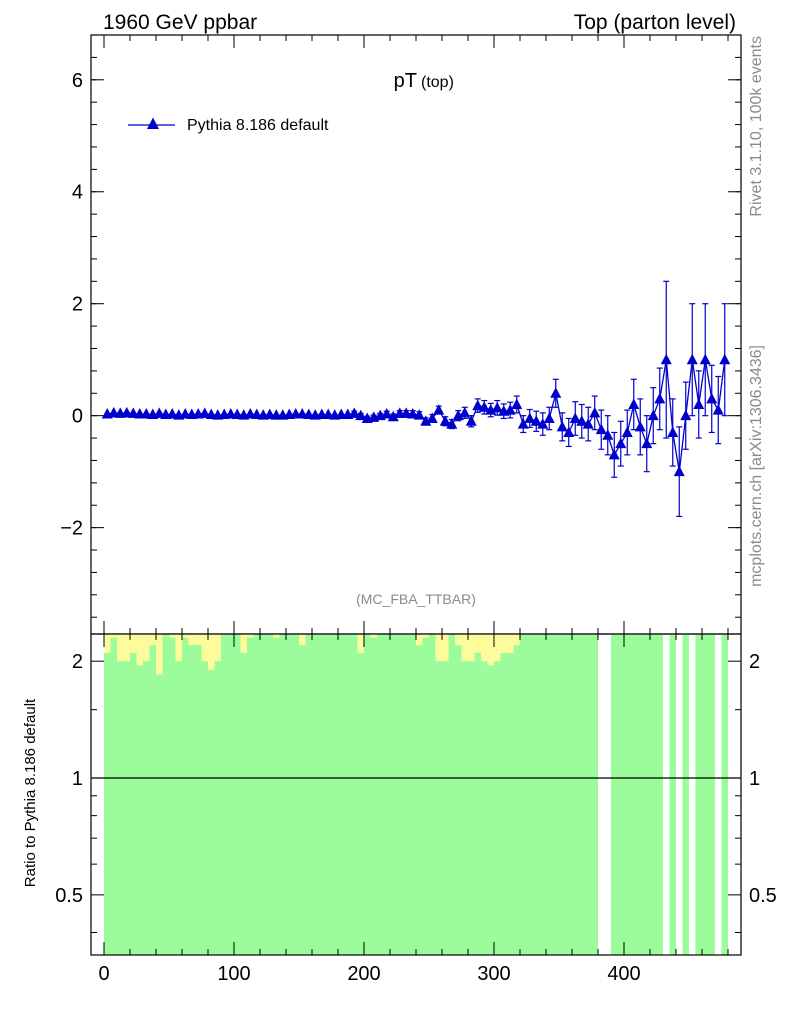 The height and width of the screenshot is (1024, 786). I want to click on ratio-y-tick-label-right: 2, so click(754, 662).